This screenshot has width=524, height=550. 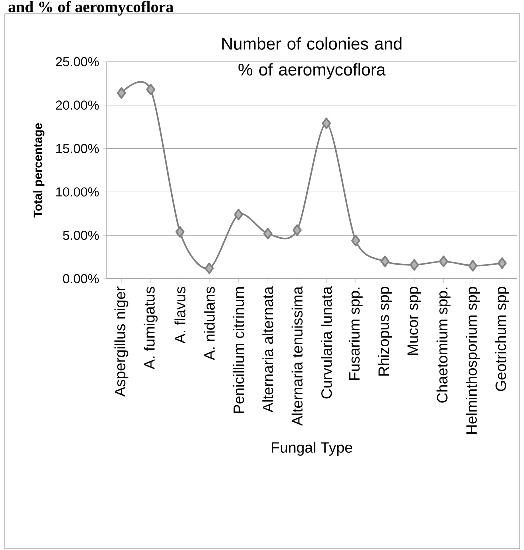 I want to click on y-tick-label: 0.00%, so click(x=81, y=279).